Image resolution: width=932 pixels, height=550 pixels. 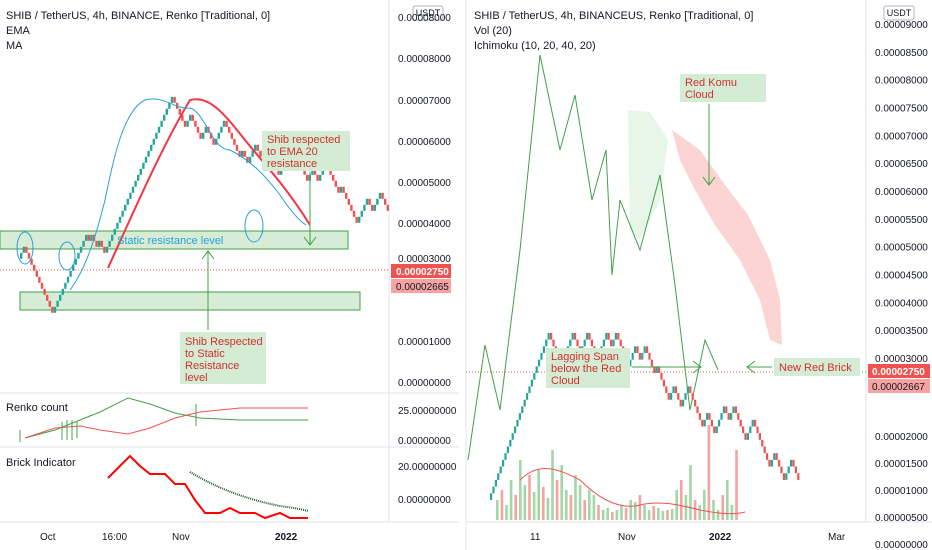 What do you see at coordinates (37, 408) in the screenshot?
I see `renko-count-title: Renko count` at bounding box center [37, 408].